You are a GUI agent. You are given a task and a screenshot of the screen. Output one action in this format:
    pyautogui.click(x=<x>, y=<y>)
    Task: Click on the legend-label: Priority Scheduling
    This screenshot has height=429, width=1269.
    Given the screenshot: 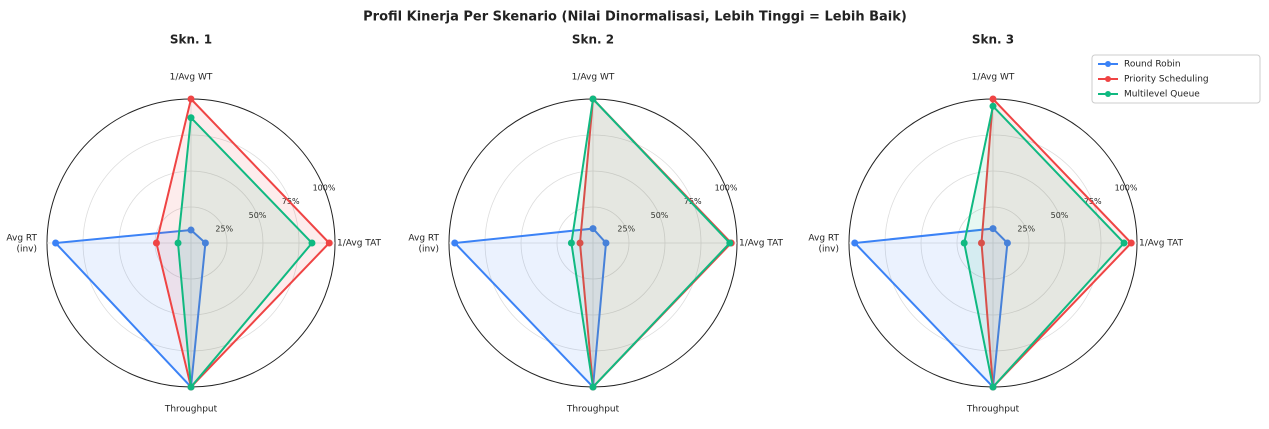 What is the action you would take?
    pyautogui.click(x=1166, y=80)
    